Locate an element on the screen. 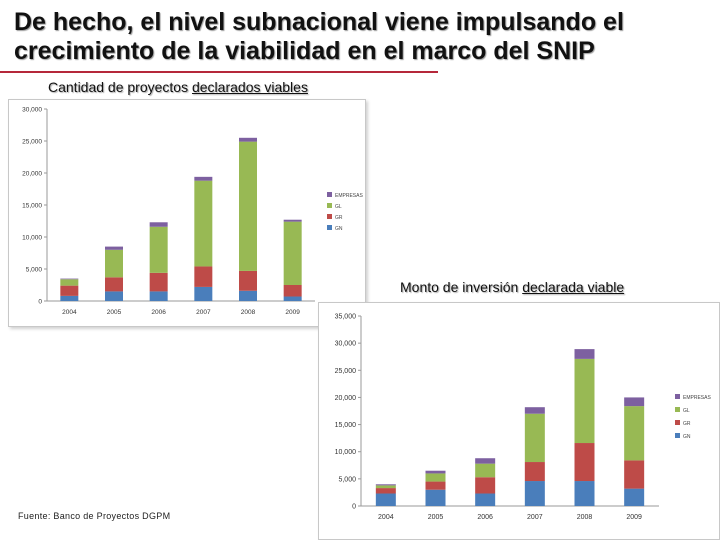  caption-cantidad-prefix: Cantidad de proyectos is located at coordinates (120, 87).